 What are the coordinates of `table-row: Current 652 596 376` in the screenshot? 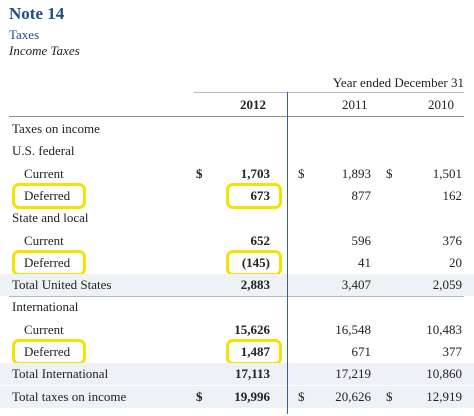 It's located at (237, 241).